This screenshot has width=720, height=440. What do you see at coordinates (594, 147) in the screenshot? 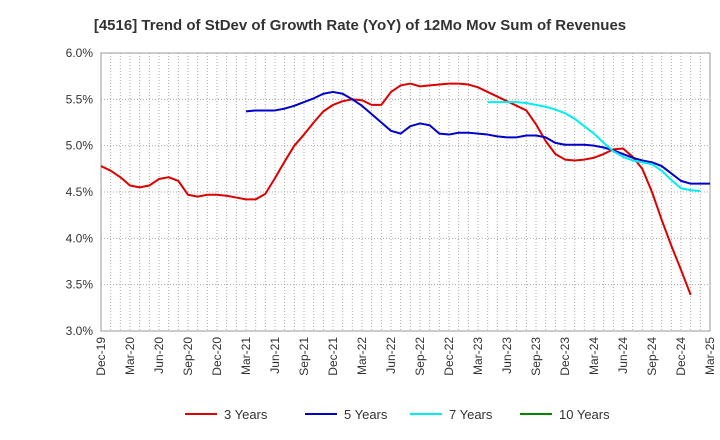
I see `series-line-7-years` at bounding box center [594, 147].